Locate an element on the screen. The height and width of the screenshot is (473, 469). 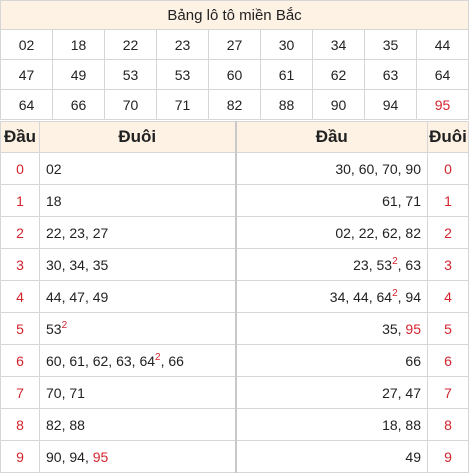
head-digit: 9 is located at coordinates (20, 456).